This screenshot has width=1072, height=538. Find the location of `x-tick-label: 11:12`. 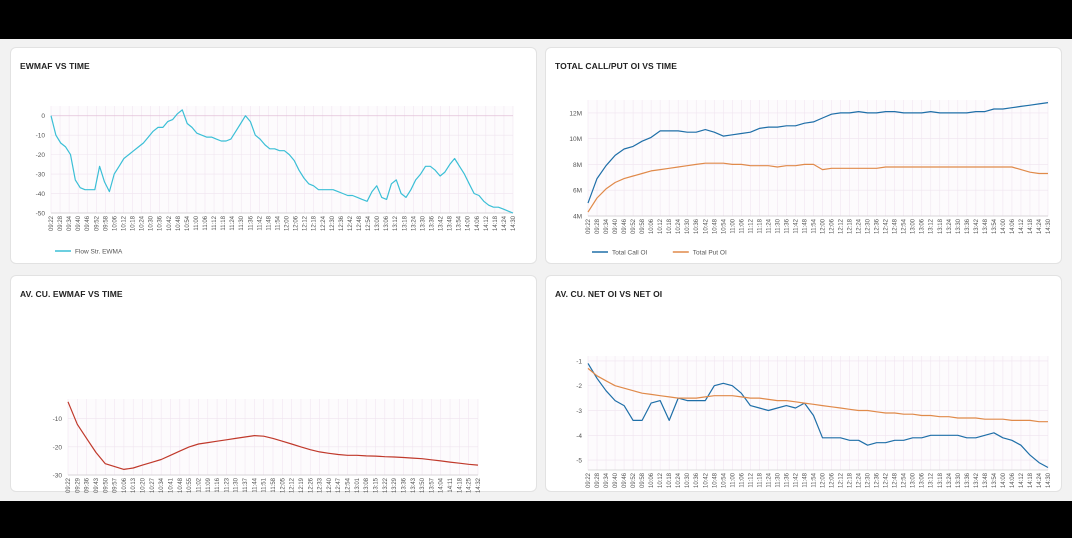

x-tick-label: 11:12 is located at coordinates (751, 225).